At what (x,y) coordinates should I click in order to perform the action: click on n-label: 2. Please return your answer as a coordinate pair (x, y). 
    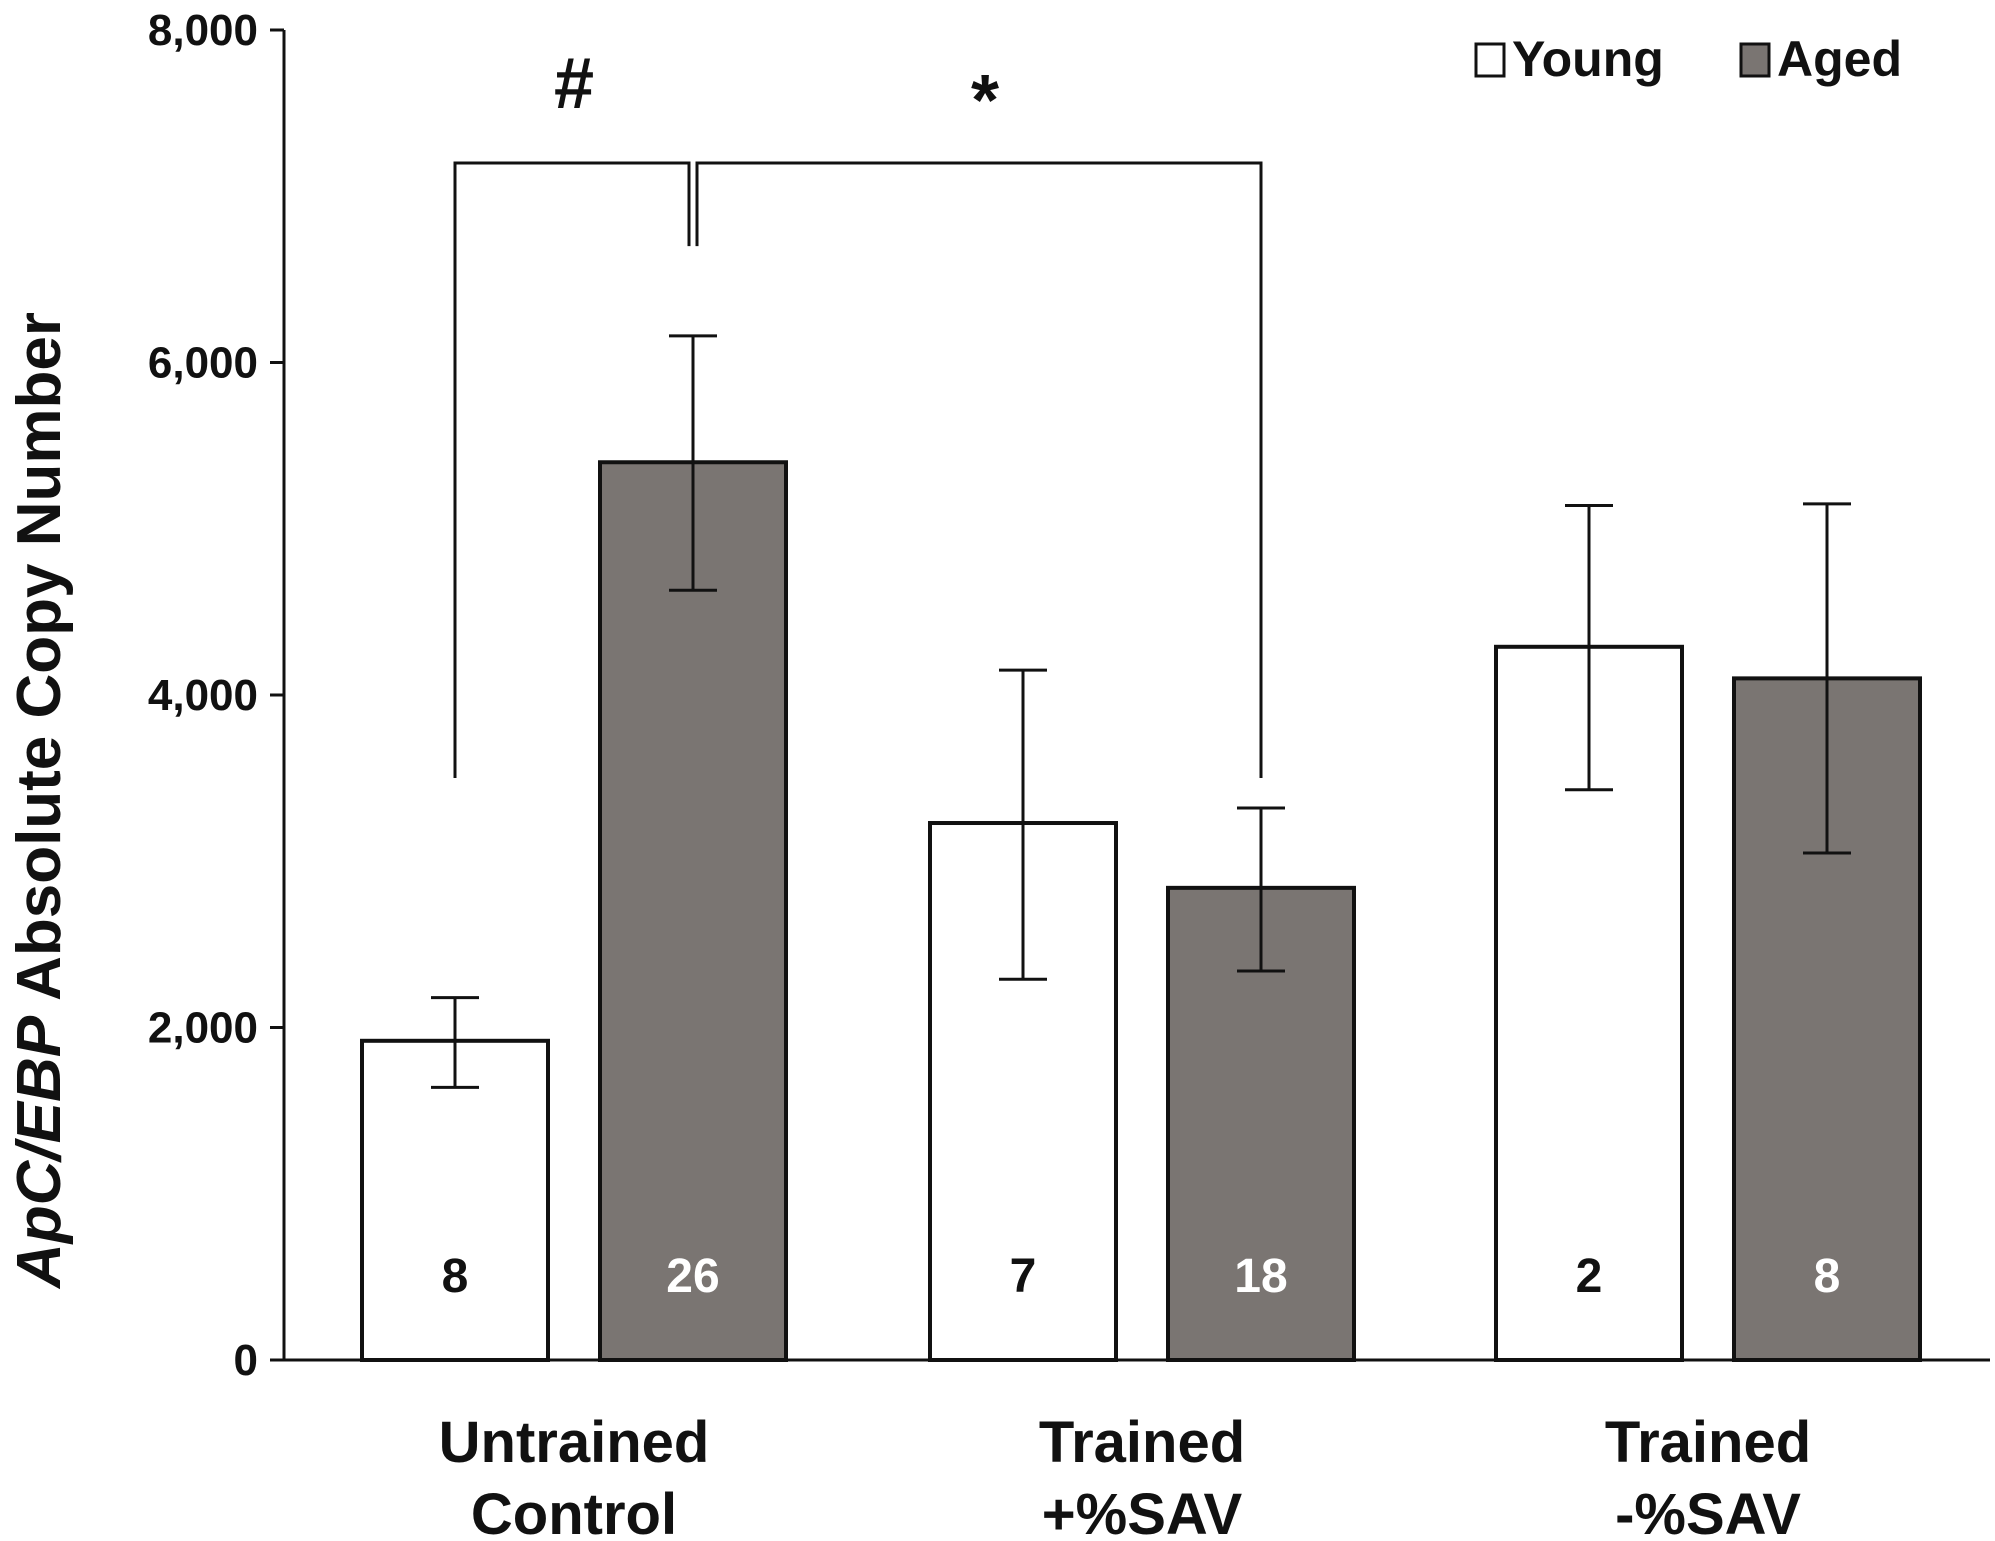
    Looking at the image, I should click on (1589, 1276).